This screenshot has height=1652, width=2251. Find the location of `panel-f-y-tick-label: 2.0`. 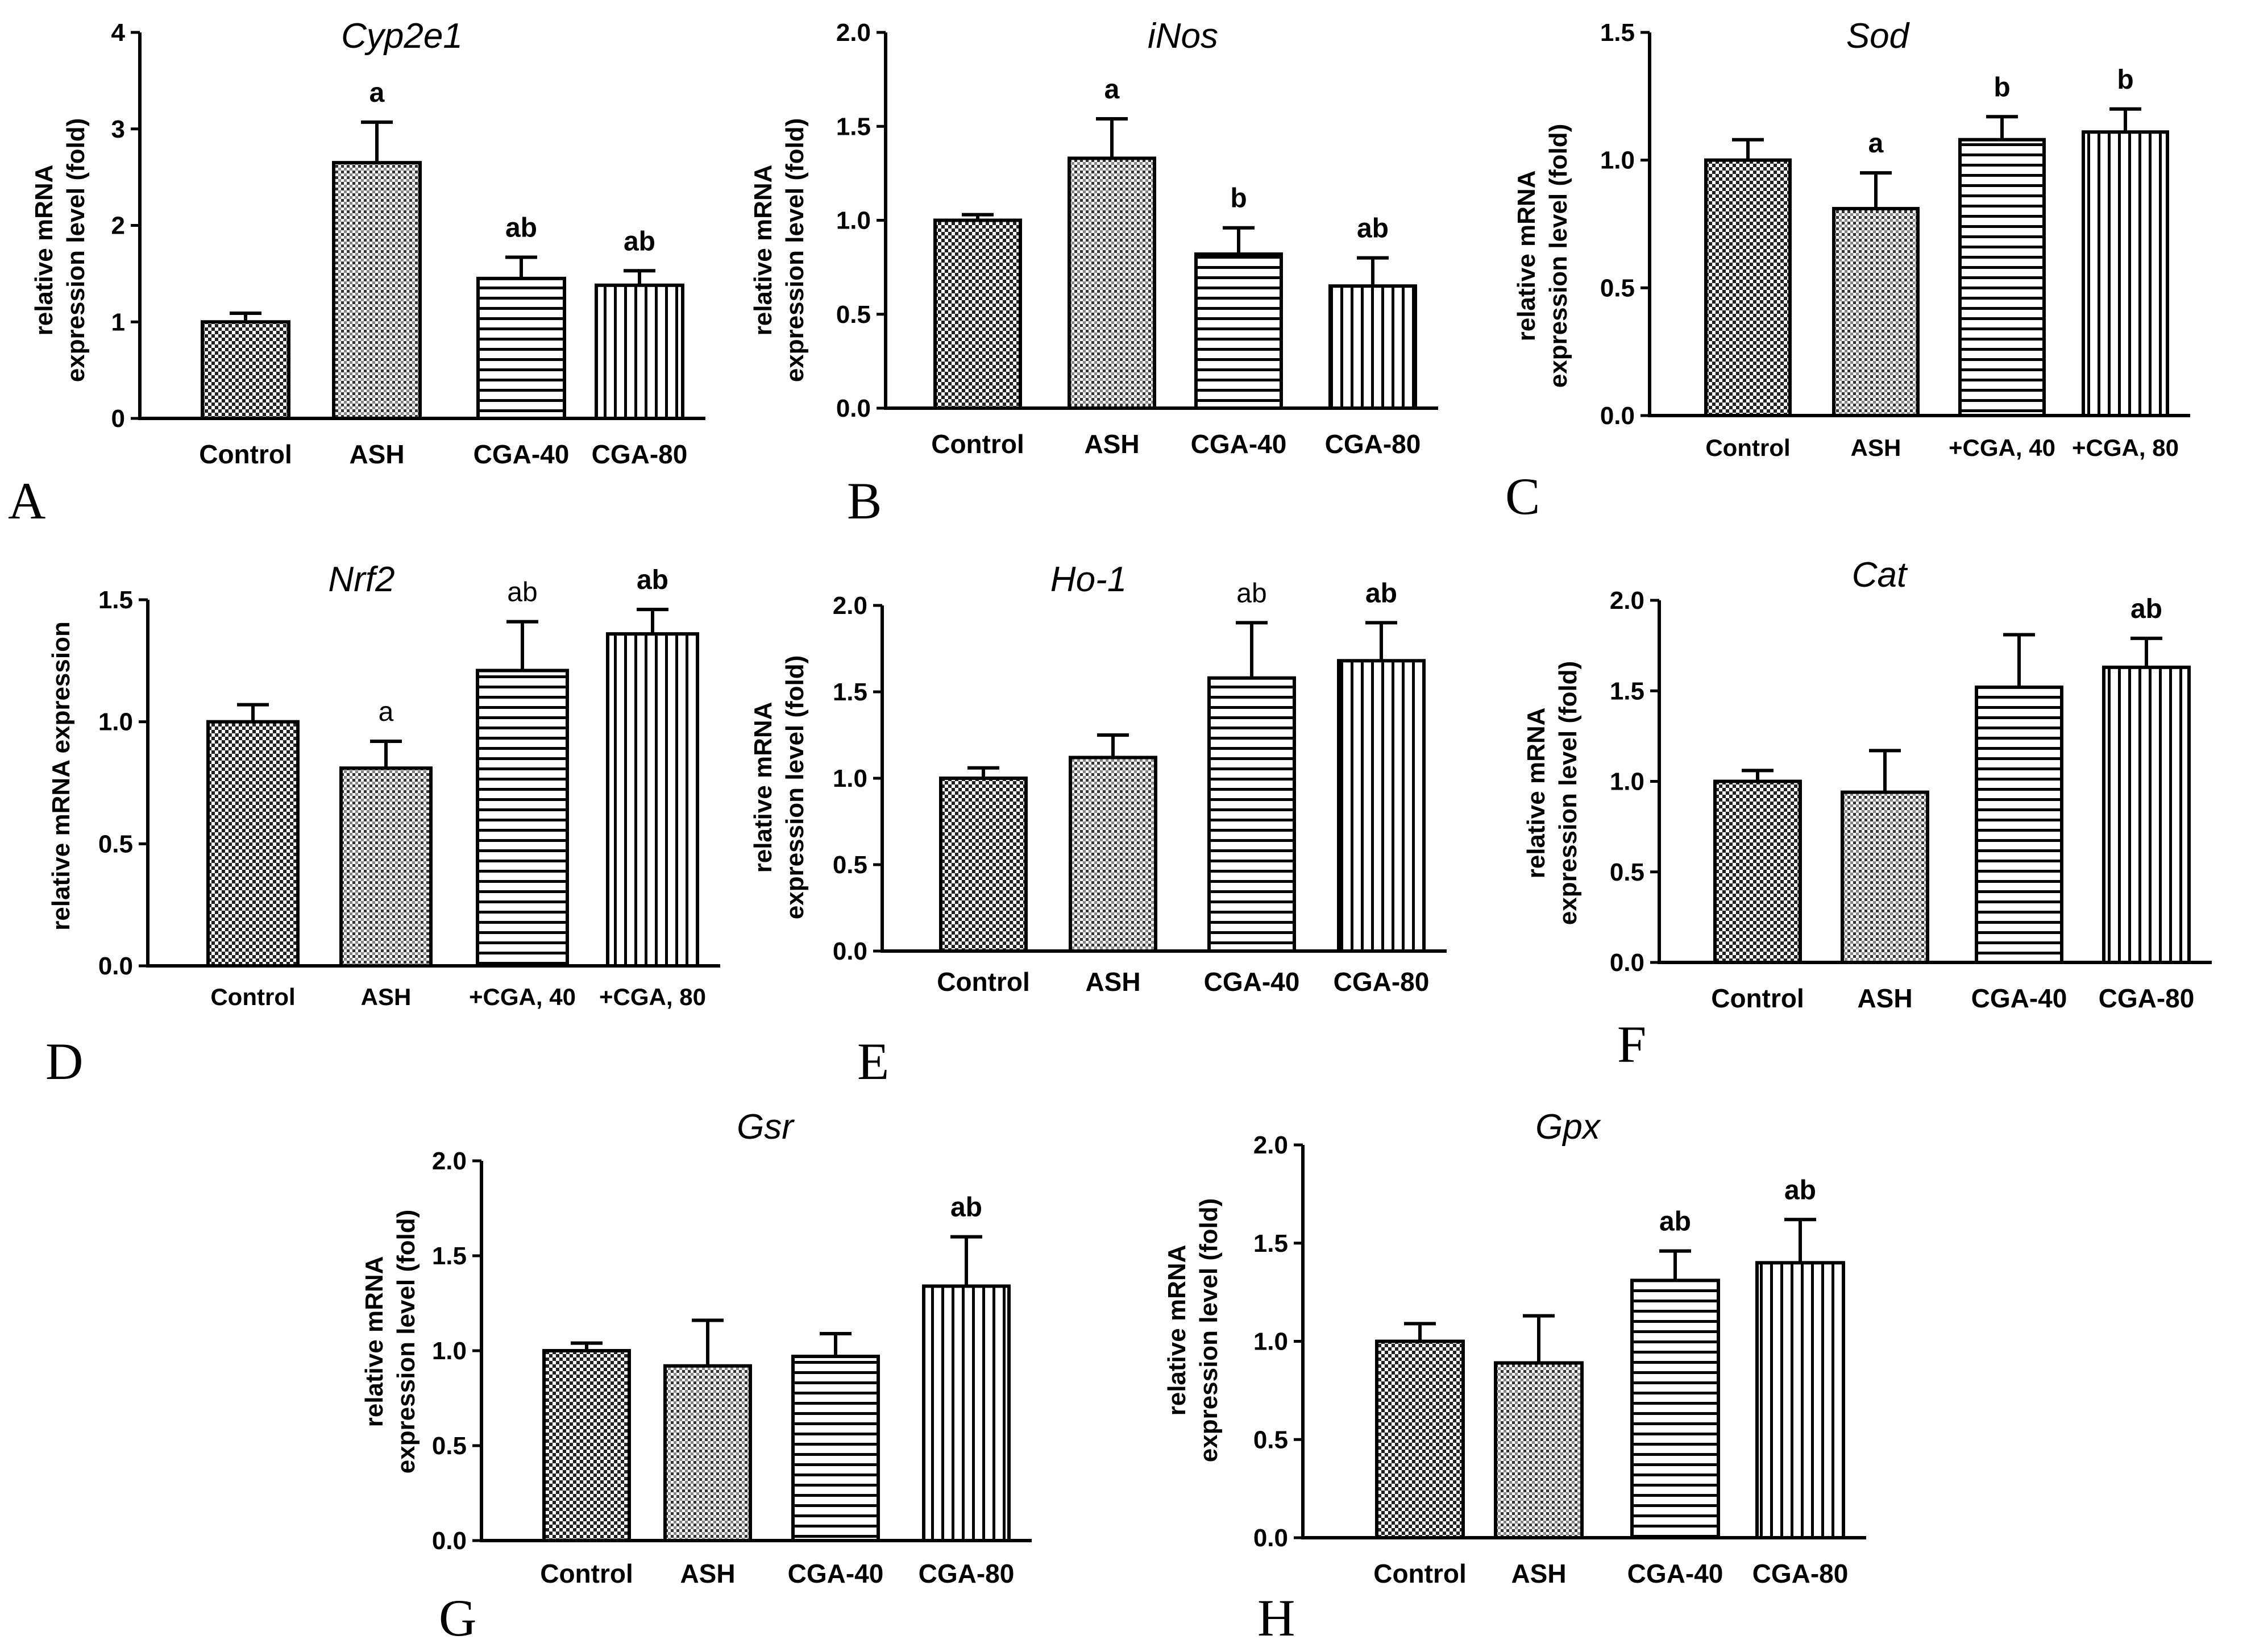

panel-f-y-tick-label: 2.0 is located at coordinates (1627, 601).